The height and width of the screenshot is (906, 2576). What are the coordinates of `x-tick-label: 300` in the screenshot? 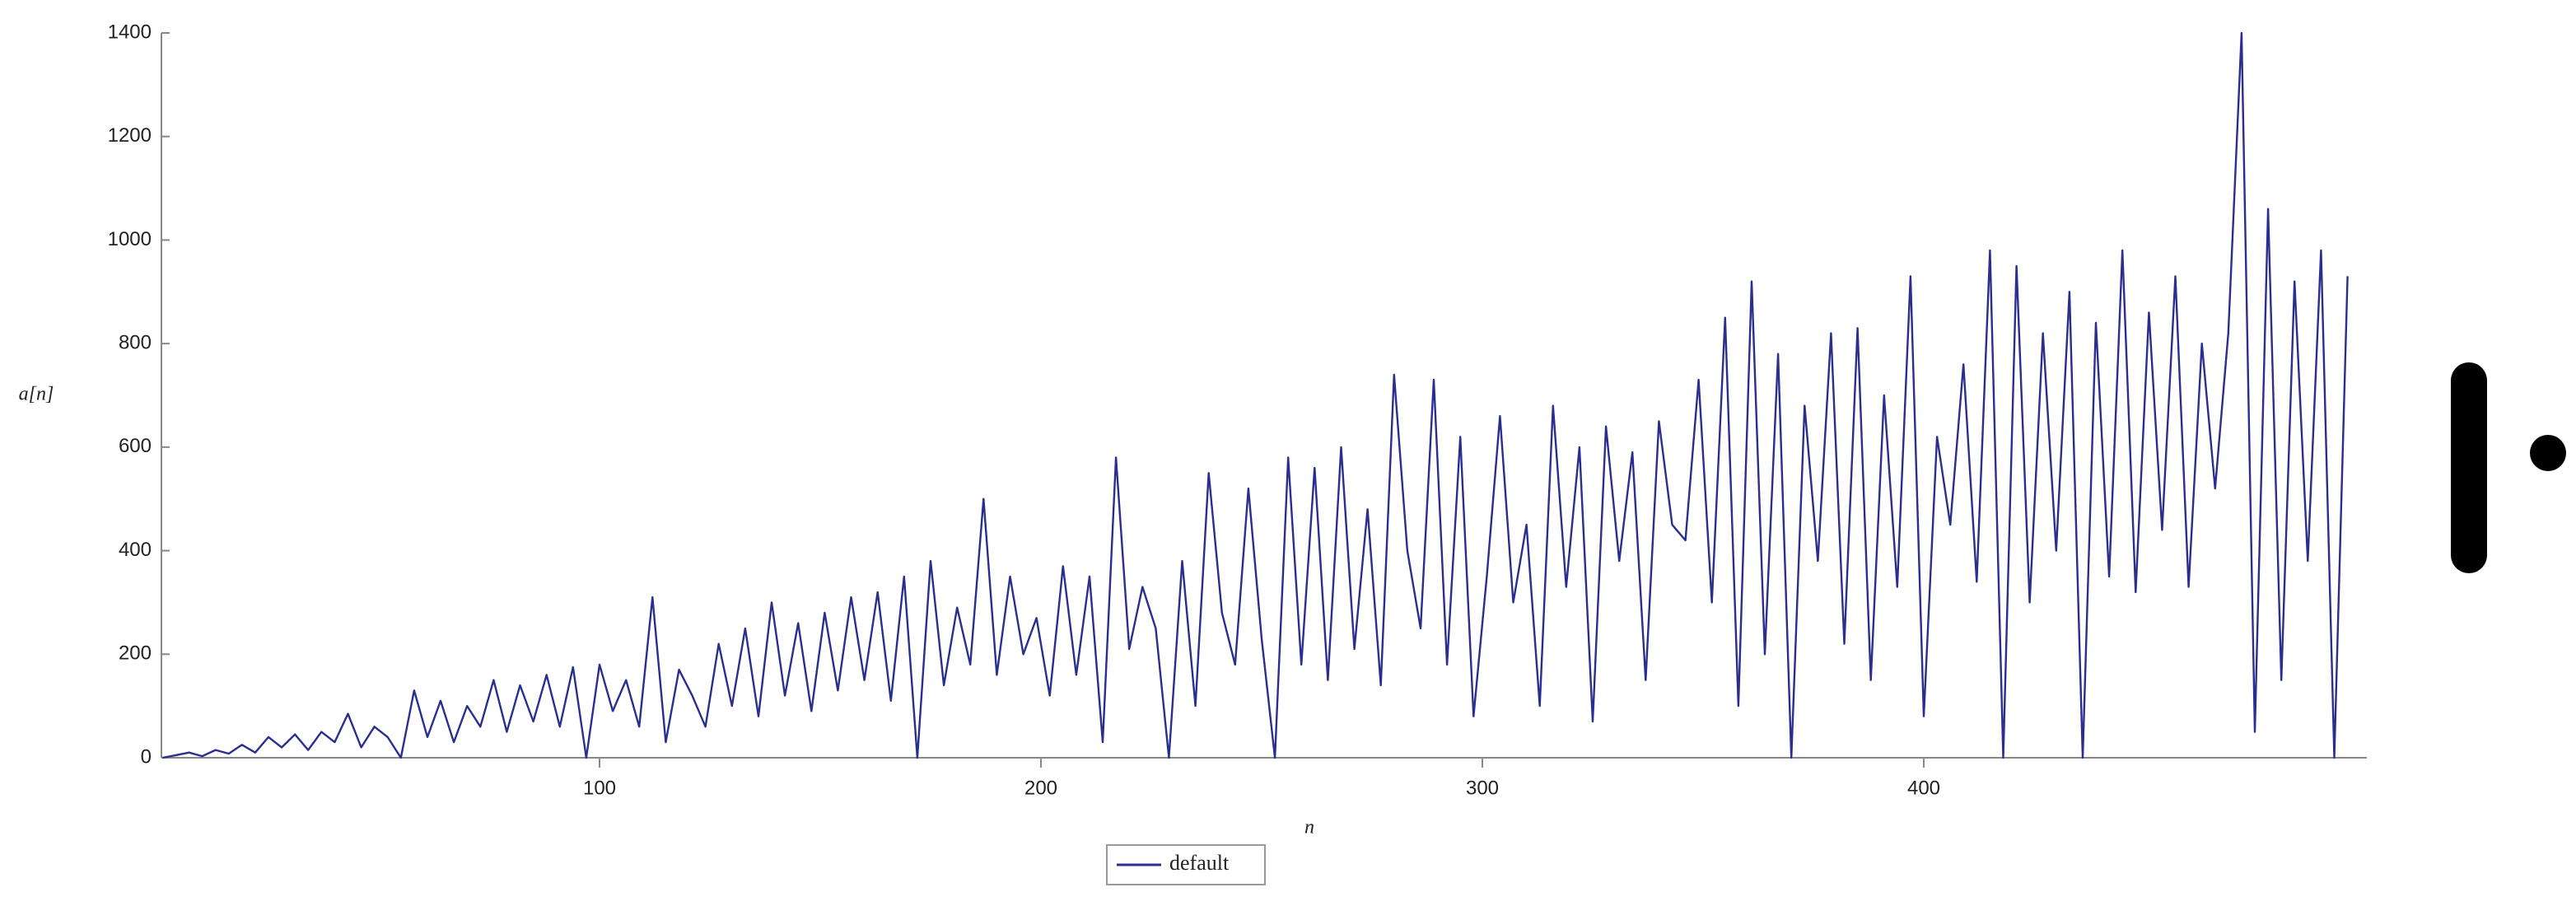 It's located at (1482, 788).